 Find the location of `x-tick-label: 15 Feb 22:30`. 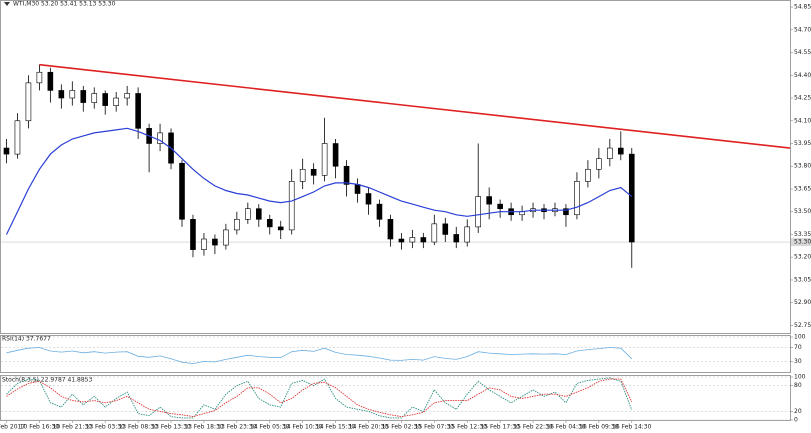

x-tick-label: 15 Feb 22:30 is located at coordinates (533, 427).